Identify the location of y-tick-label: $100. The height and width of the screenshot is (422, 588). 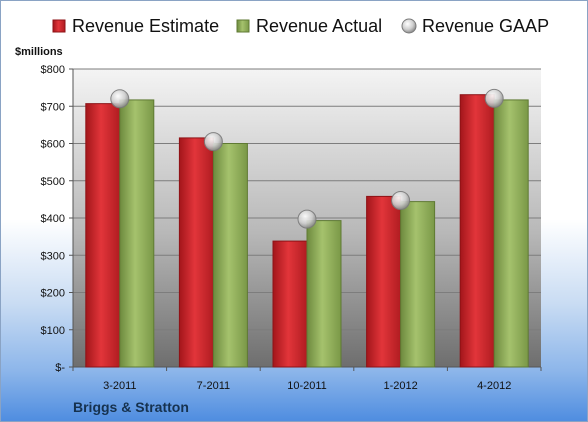
(53, 331).